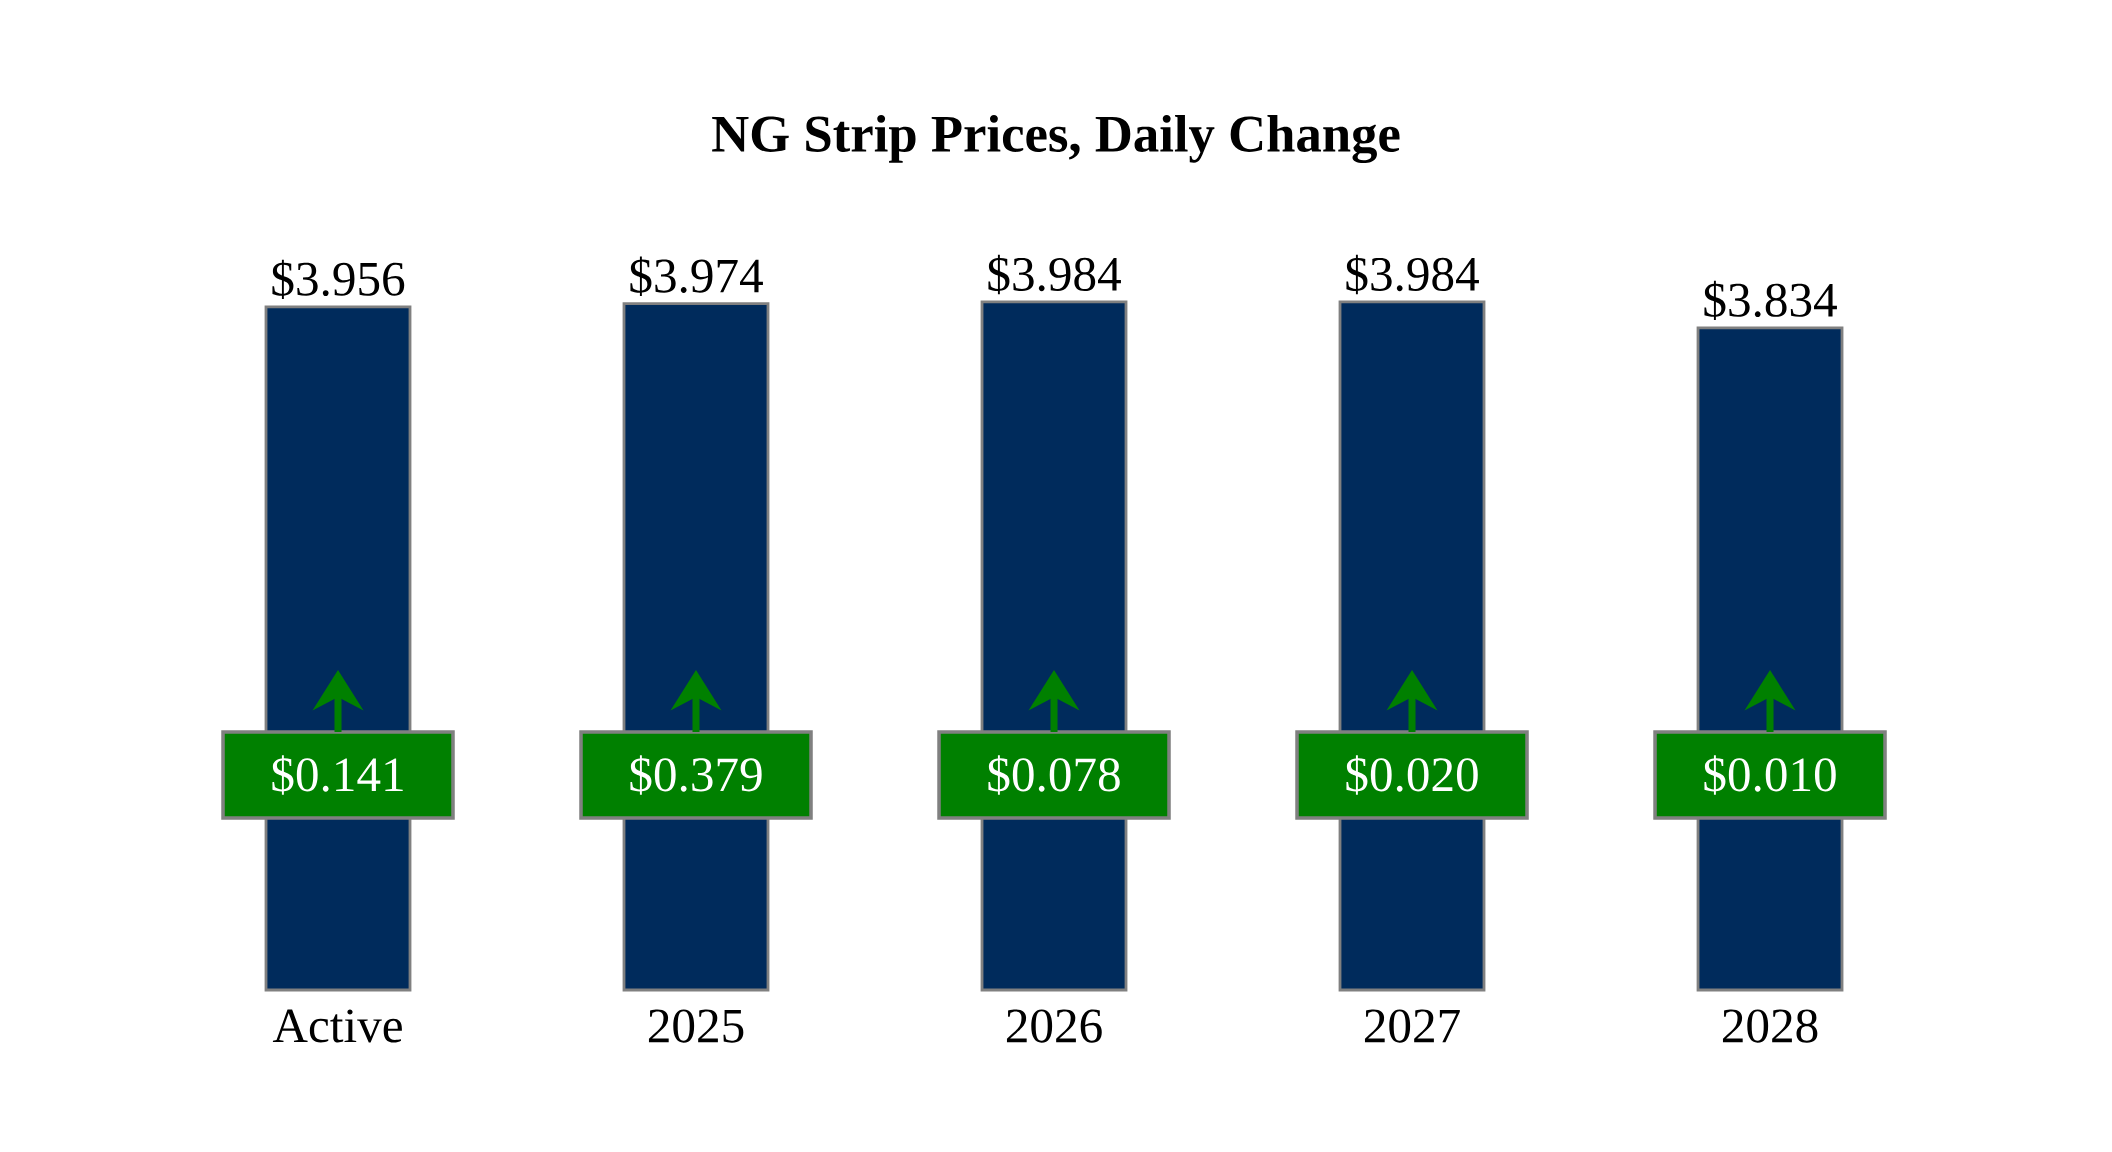 This screenshot has width=2112, height=1152. Describe the element at coordinates (1412, 775) in the screenshot. I see `annotation: $0.020` at that location.